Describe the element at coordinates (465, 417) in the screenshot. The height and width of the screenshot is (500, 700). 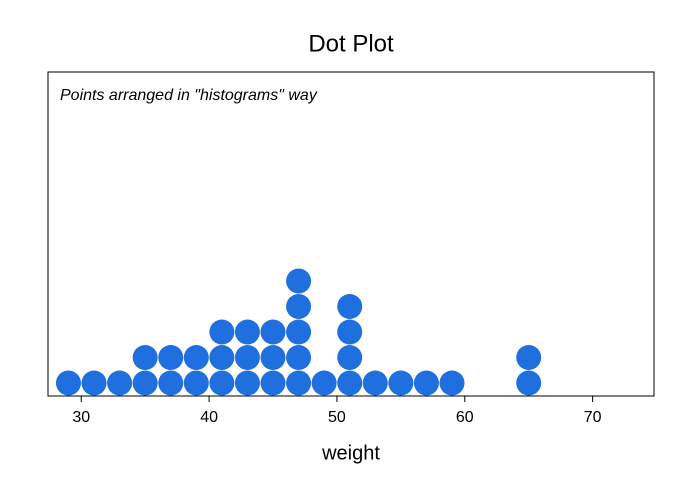
I see `x-tick-label: 60` at that location.